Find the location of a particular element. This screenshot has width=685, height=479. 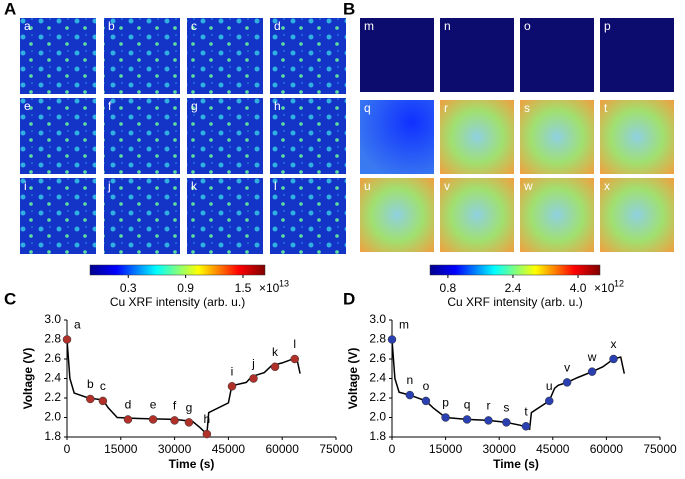

tile-label: b is located at coordinates (111, 26).